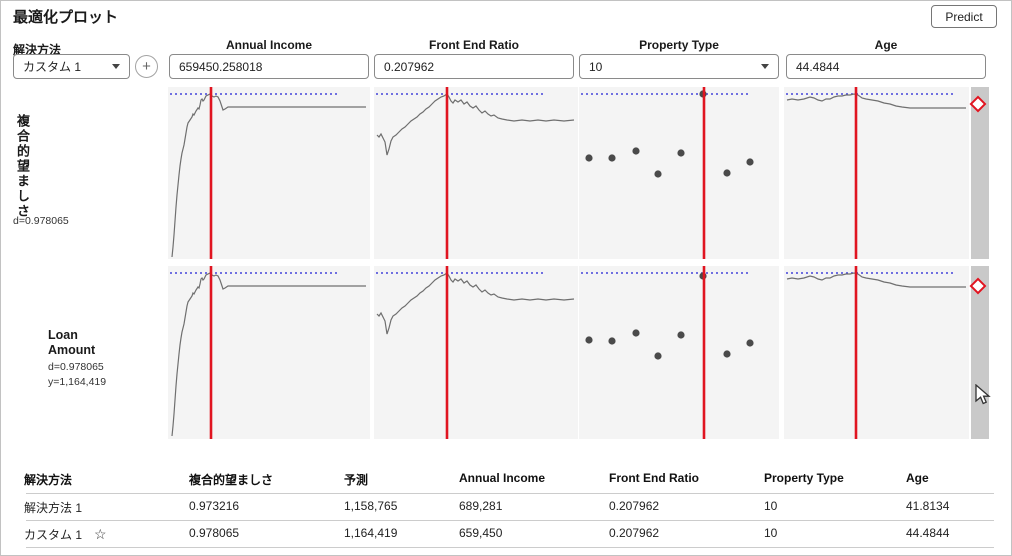 The width and height of the screenshot is (1012, 556). I want to click on favorite-star-icon: ☆, so click(100, 534).